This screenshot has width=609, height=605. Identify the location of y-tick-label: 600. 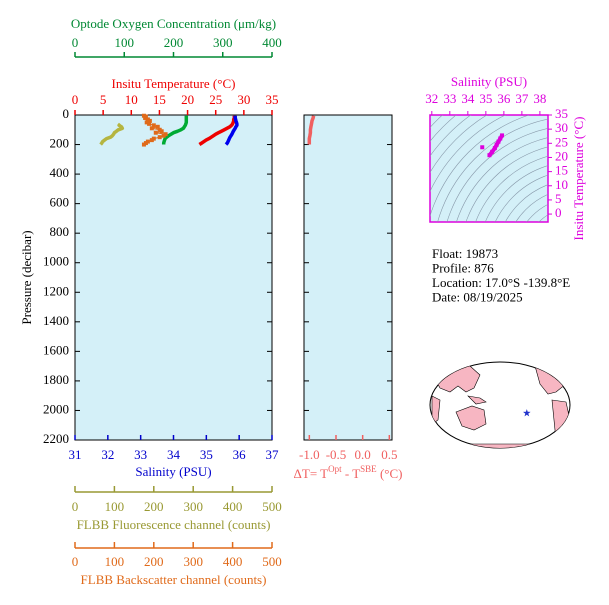
(60, 202).